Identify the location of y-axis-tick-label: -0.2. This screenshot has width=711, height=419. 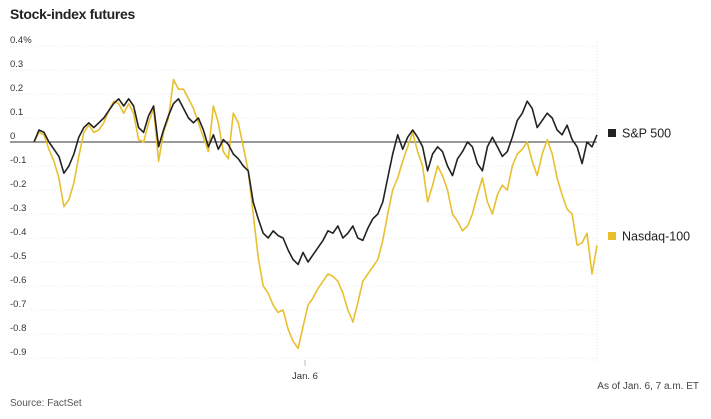
(18, 184).